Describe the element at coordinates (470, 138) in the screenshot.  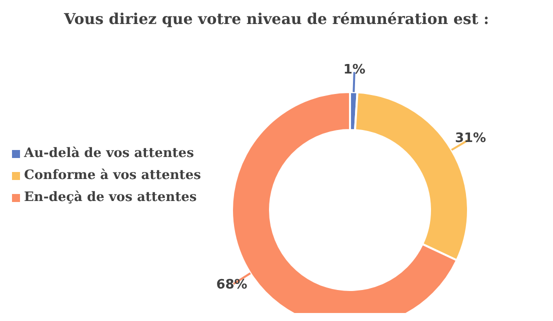
I see `data-label: 31%` at that location.